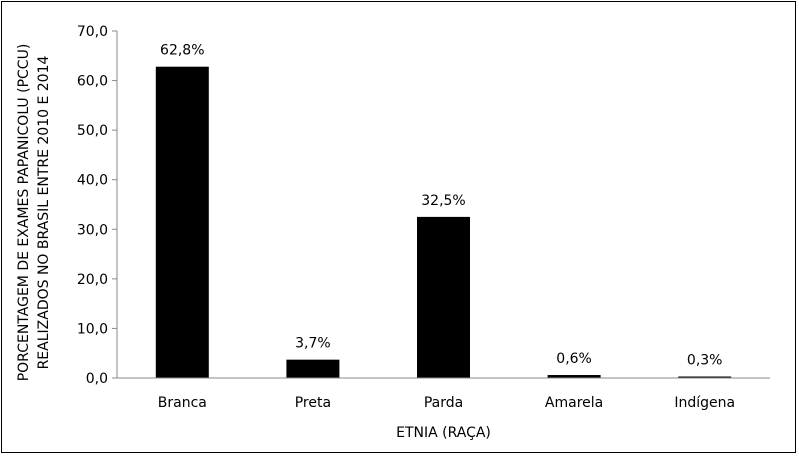 The width and height of the screenshot is (799, 456). What do you see at coordinates (574, 403) in the screenshot?
I see `x-category-label: Amarela` at bounding box center [574, 403].